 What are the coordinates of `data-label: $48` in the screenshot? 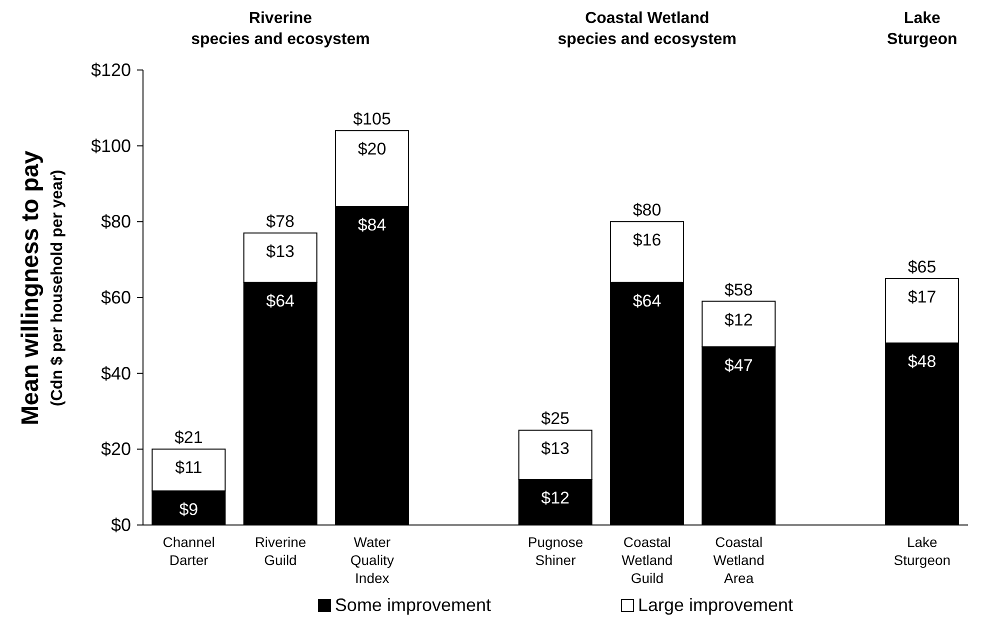 It's located at (922, 361).